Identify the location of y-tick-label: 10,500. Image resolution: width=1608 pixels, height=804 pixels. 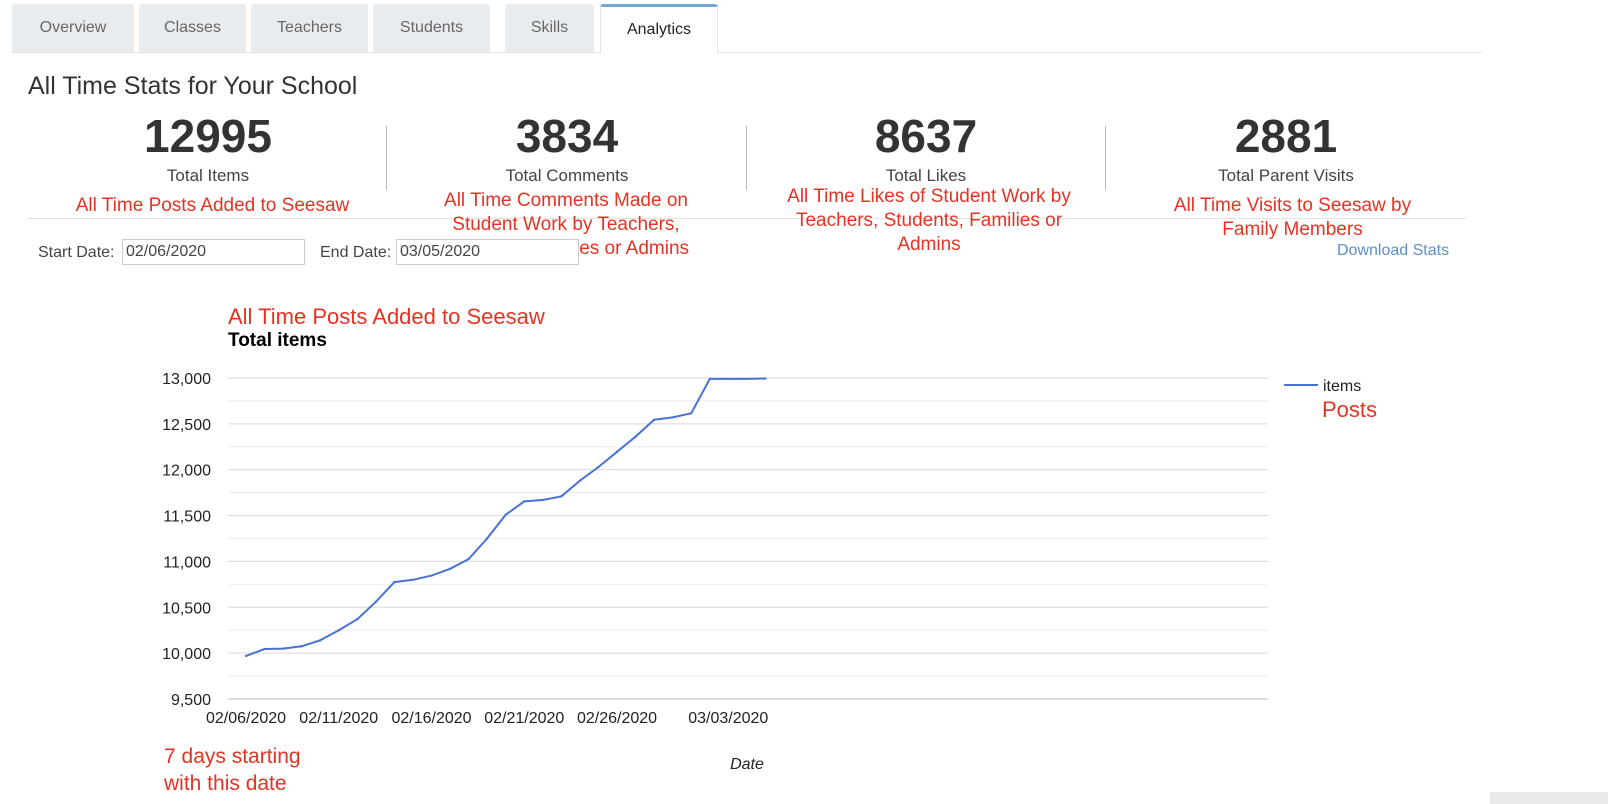
(186, 608).